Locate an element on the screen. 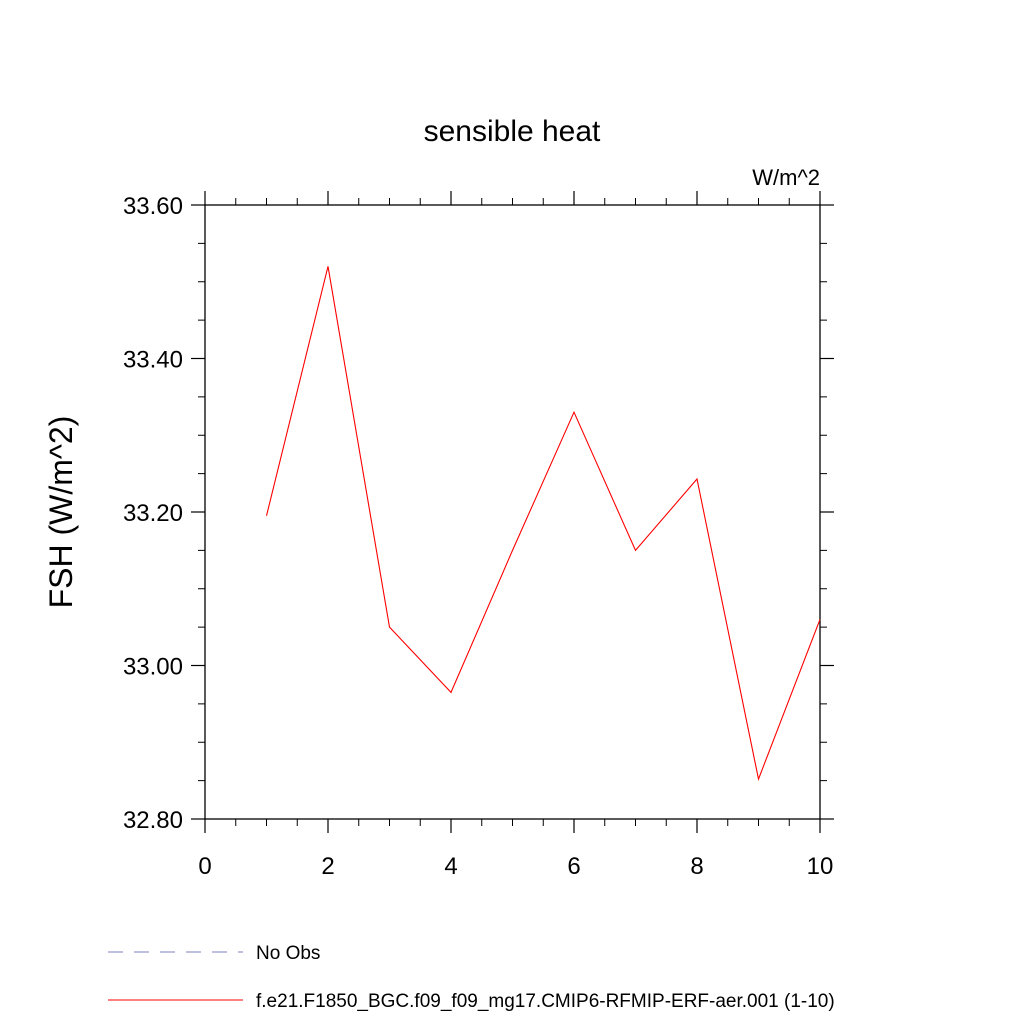  y-tick-label: 32.80 is located at coordinates (153, 820).